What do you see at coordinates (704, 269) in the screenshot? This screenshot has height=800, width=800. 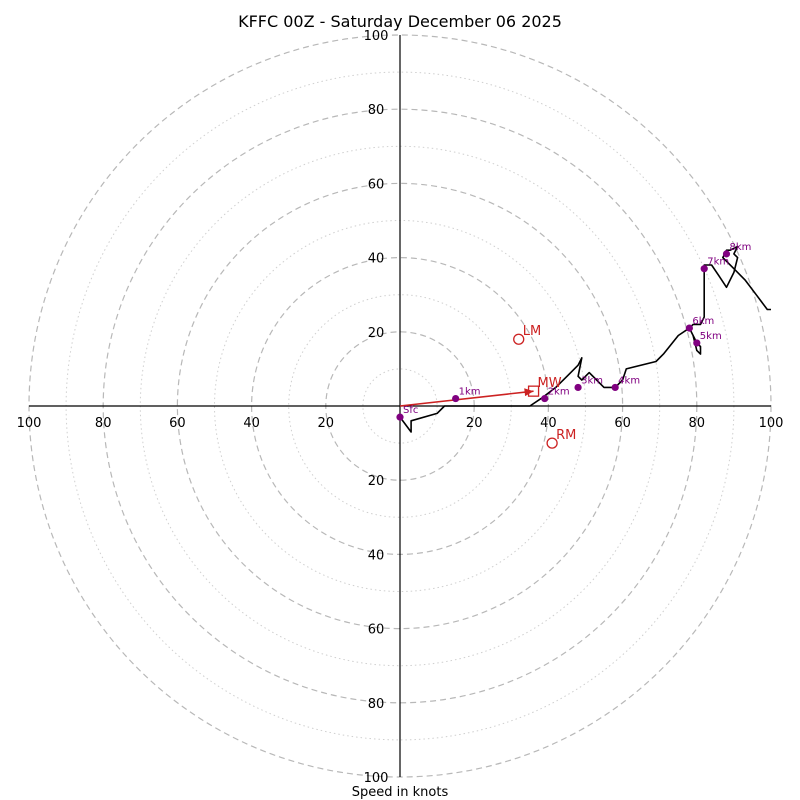 I see `height-marker-7km` at bounding box center [704, 269].